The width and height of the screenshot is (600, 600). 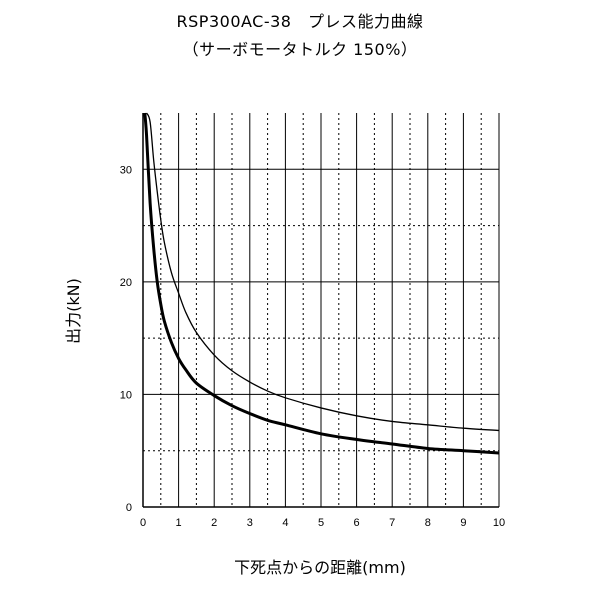 What do you see at coordinates (392, 523) in the screenshot?
I see `x-tick-label: 7` at bounding box center [392, 523].